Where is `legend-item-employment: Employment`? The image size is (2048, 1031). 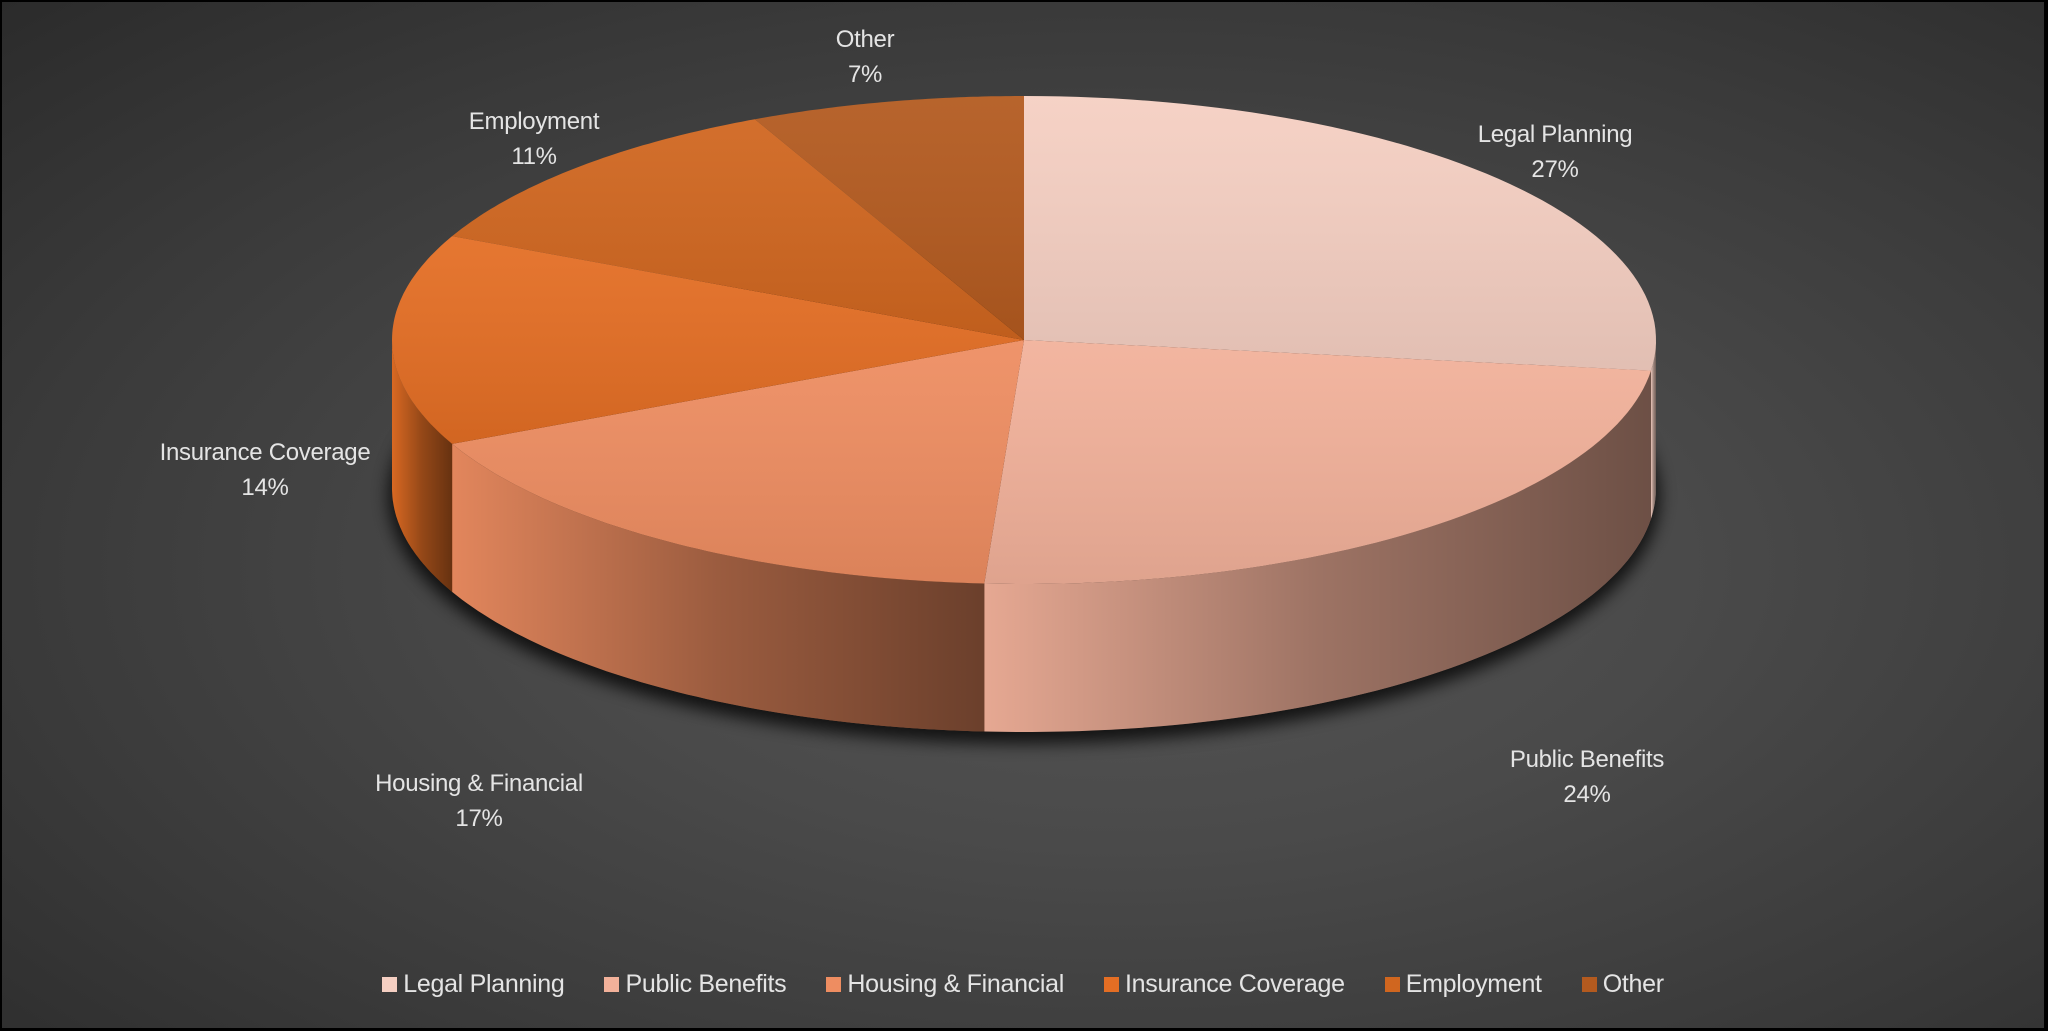 legend-item-employment: Employment is located at coordinates (1463, 984).